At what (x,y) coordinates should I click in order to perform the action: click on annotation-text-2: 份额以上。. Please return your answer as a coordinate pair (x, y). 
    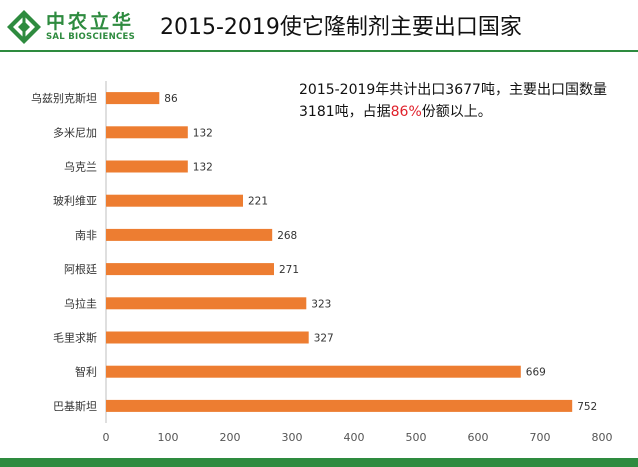
    Looking at the image, I should click on (456, 112).